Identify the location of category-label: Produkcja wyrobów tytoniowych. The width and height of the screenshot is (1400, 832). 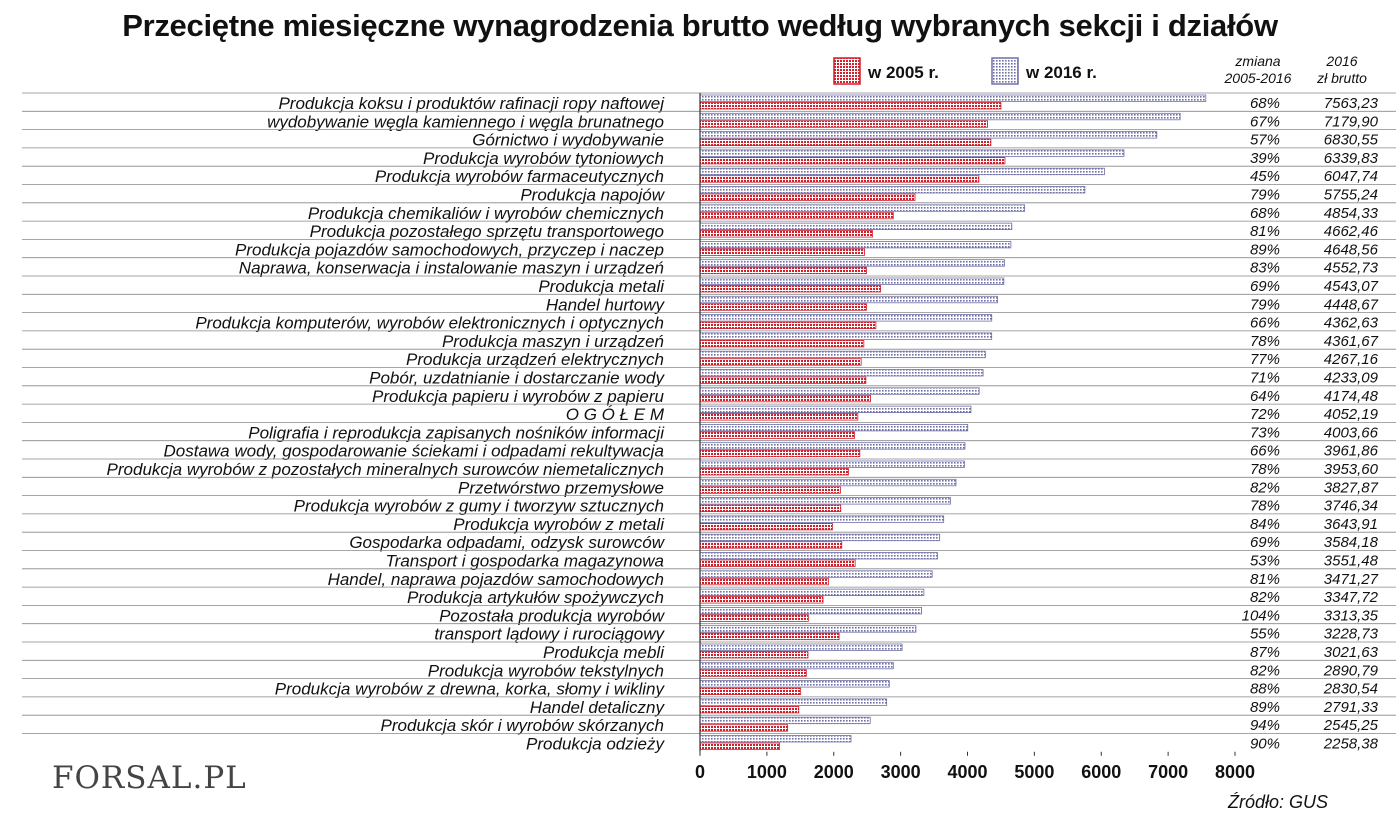
(543, 158).